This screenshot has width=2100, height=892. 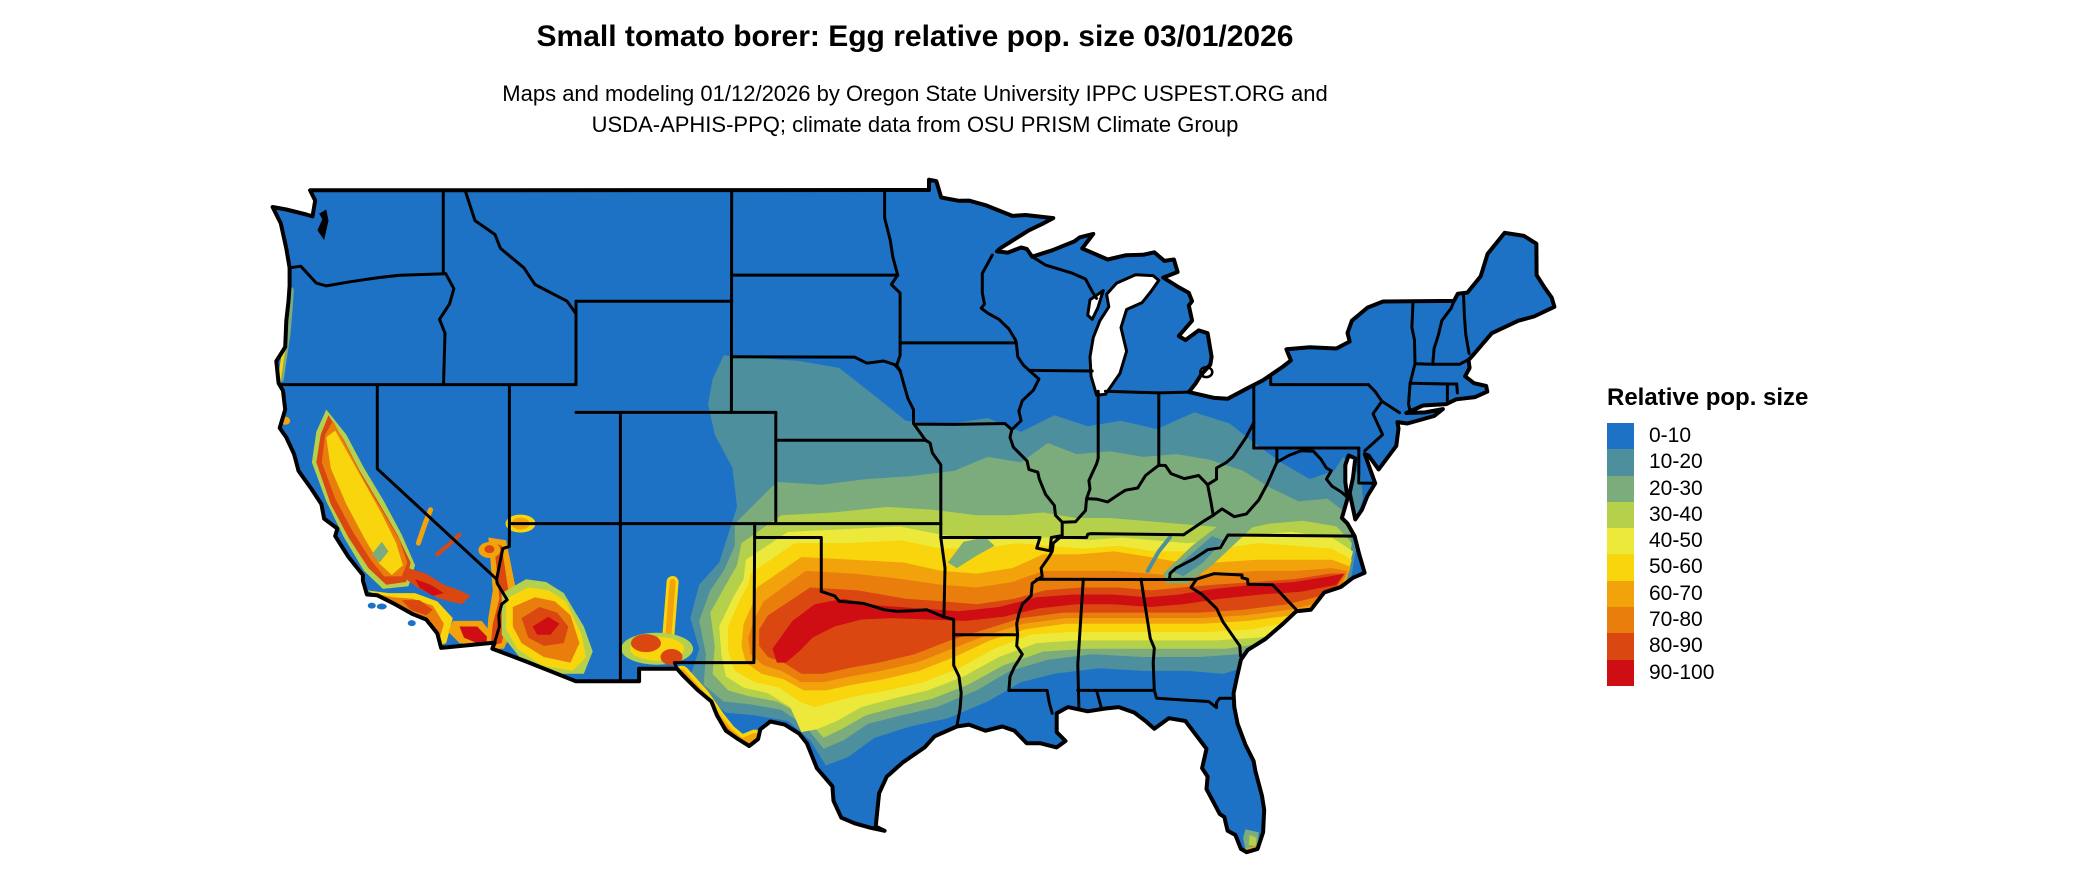 I want to click on legend-row: 0-10, so click(x=1707, y=436).